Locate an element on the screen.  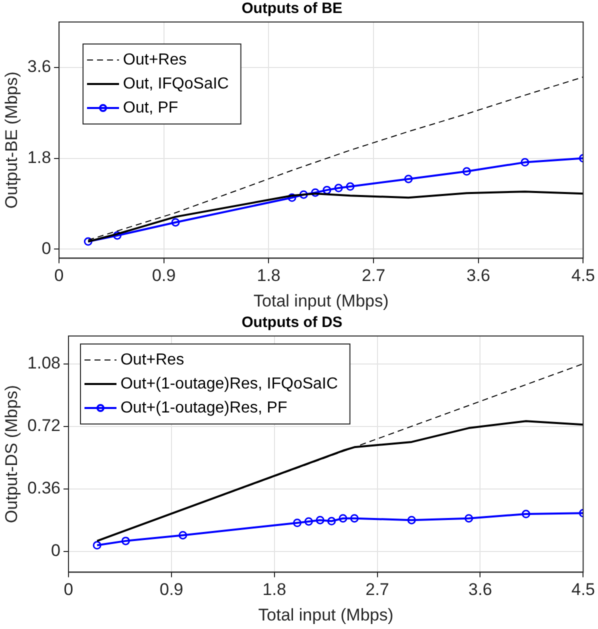
y-tick-label: 0.72 is located at coordinates (43, 425).